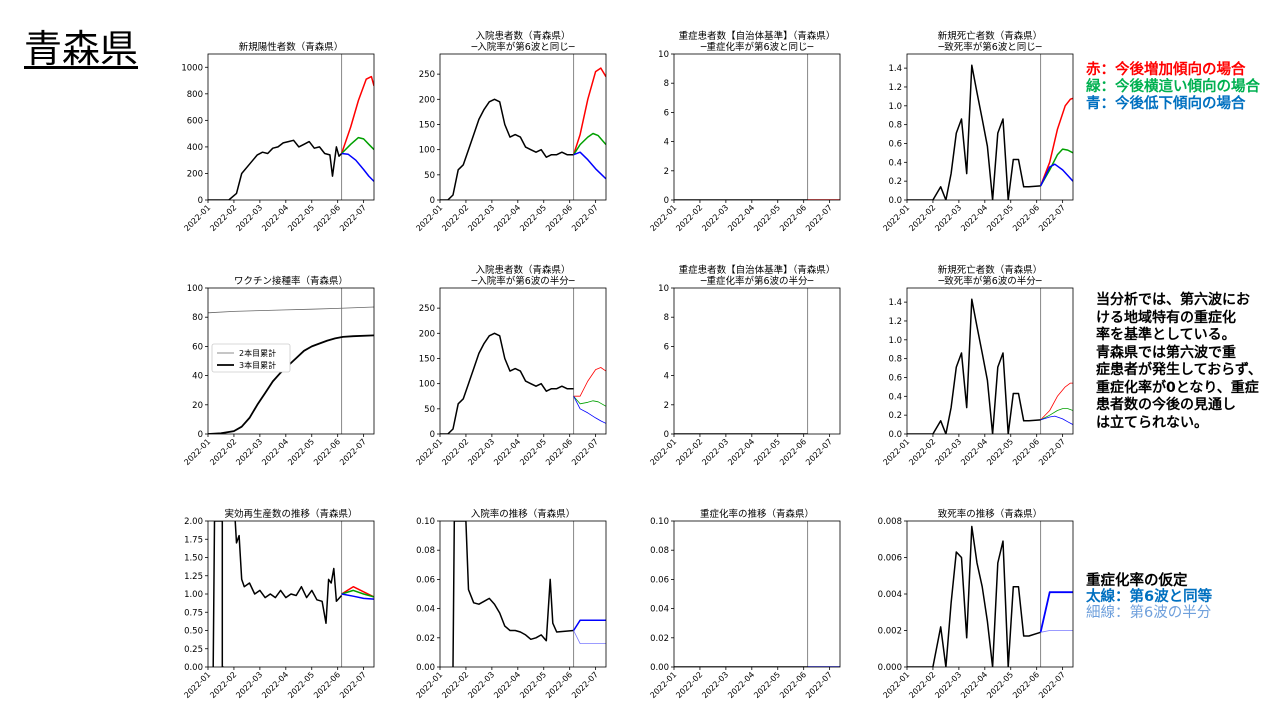 Image resolution: width=1280 pixels, height=720 pixels. Describe the element at coordinates (666, 84) in the screenshot. I see `y-tick-label: 8` at that location.